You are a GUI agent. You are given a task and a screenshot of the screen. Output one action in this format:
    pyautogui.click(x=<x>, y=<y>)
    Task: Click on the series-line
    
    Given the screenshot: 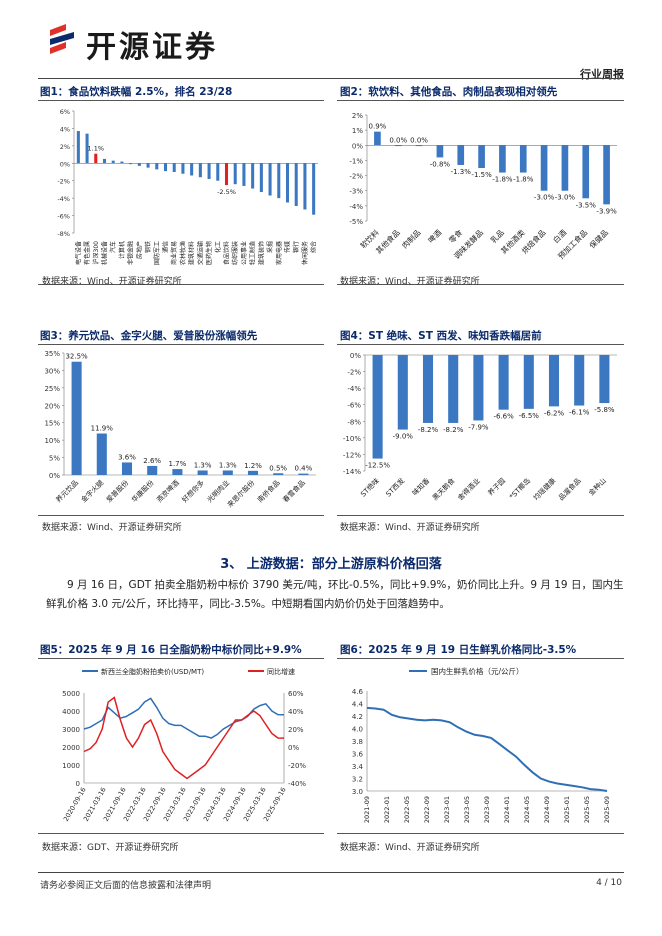 What is the action you would take?
    pyautogui.click(x=487, y=749)
    